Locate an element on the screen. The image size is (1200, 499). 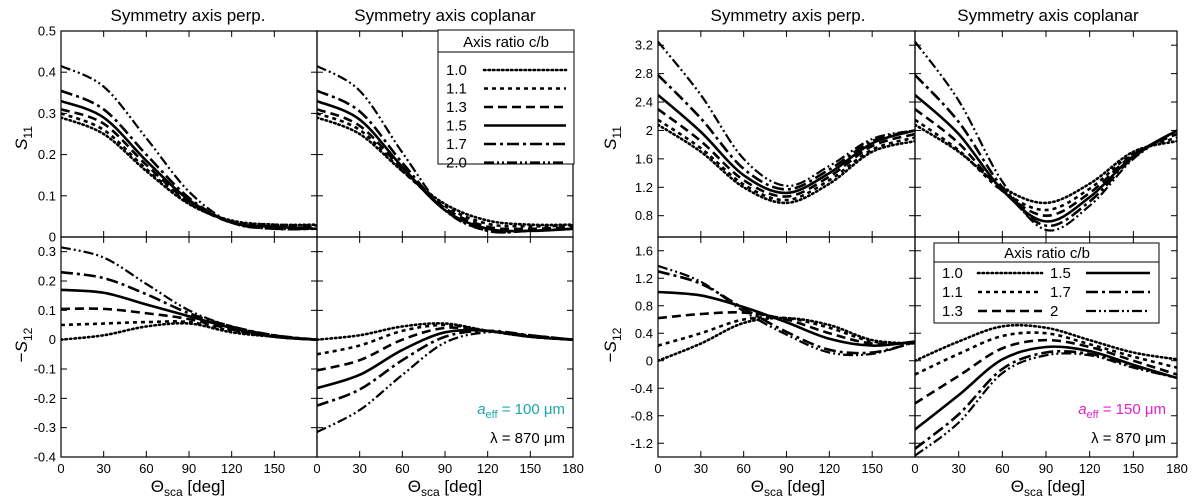
panel-L_S12_copl: 0 30 60 90 120 150 180 is located at coordinates (448, 356).